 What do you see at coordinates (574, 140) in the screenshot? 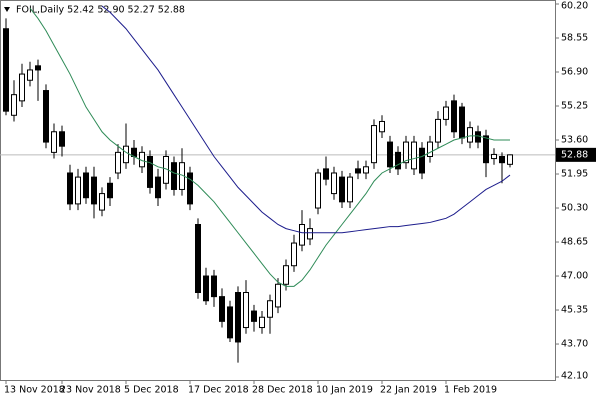
I see `y-tick-label: 53.60` at bounding box center [574, 140].